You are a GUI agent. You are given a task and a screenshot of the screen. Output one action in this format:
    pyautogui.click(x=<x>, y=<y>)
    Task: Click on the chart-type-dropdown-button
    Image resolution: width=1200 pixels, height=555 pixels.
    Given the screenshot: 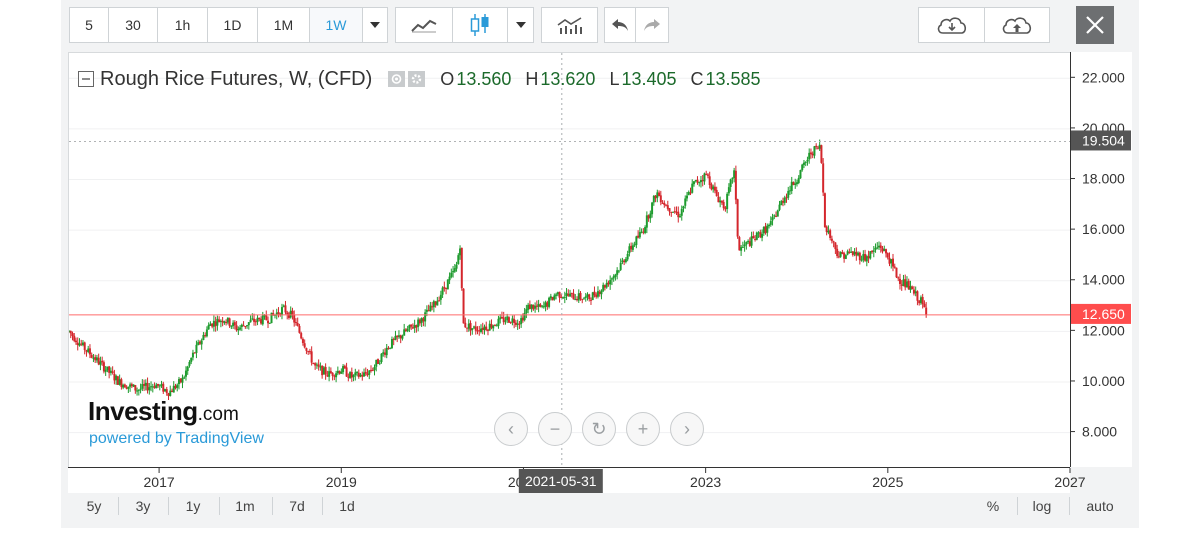 What is the action you would take?
    pyautogui.click(x=520, y=25)
    